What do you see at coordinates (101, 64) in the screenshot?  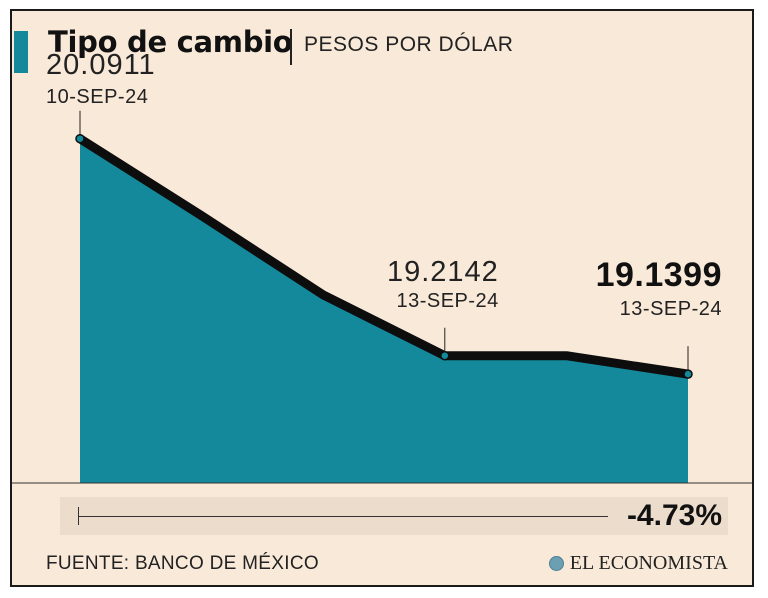 I see `data-label-value-start: 20.0911` at bounding box center [101, 64].